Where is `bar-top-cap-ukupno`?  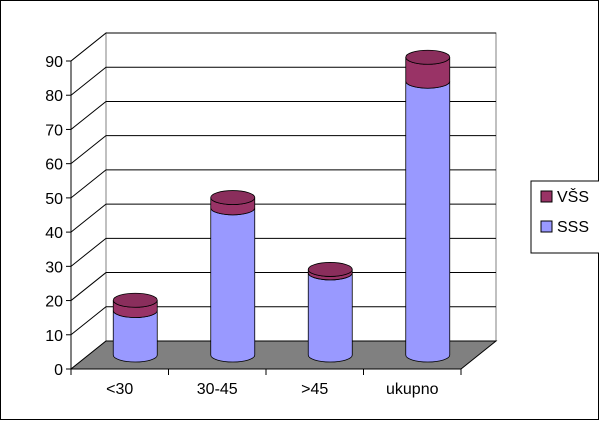
bar-top-cap-ukupno is located at coordinates (428, 57).